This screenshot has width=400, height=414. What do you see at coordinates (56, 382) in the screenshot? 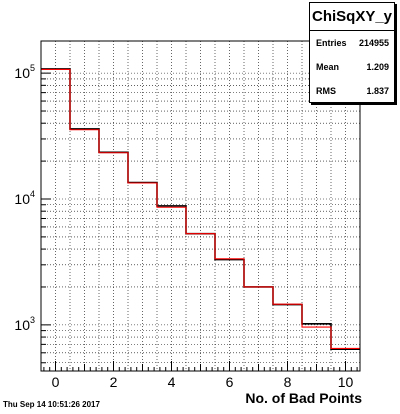
I see `x-tick-label: 0` at bounding box center [56, 382].